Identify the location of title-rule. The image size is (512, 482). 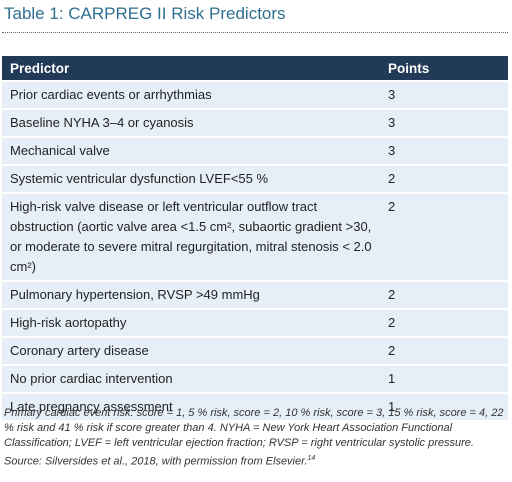
(255, 32).